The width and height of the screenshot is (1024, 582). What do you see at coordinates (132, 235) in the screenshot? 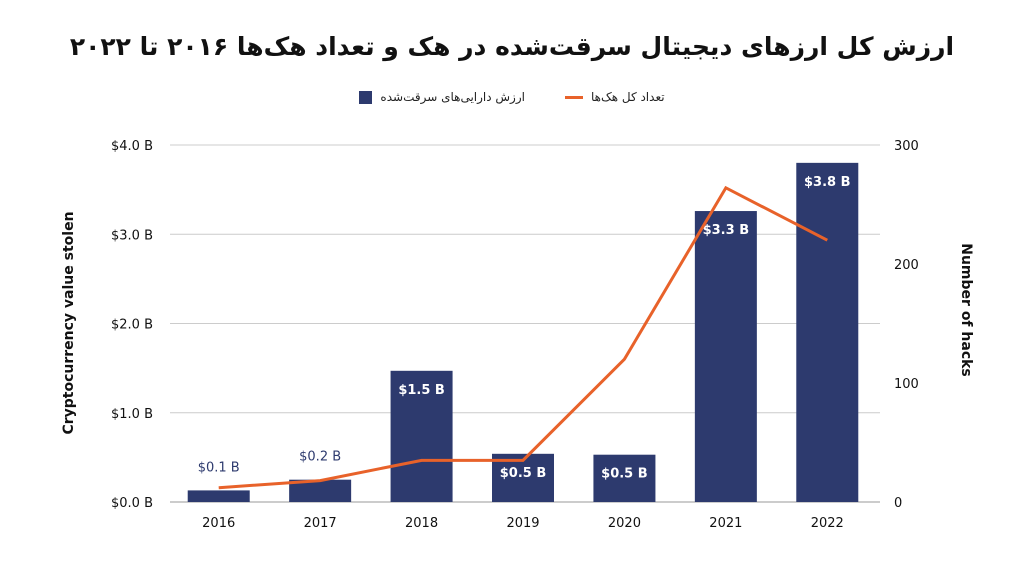
I see `y-tick-left: $3.0 B` at bounding box center [132, 235].